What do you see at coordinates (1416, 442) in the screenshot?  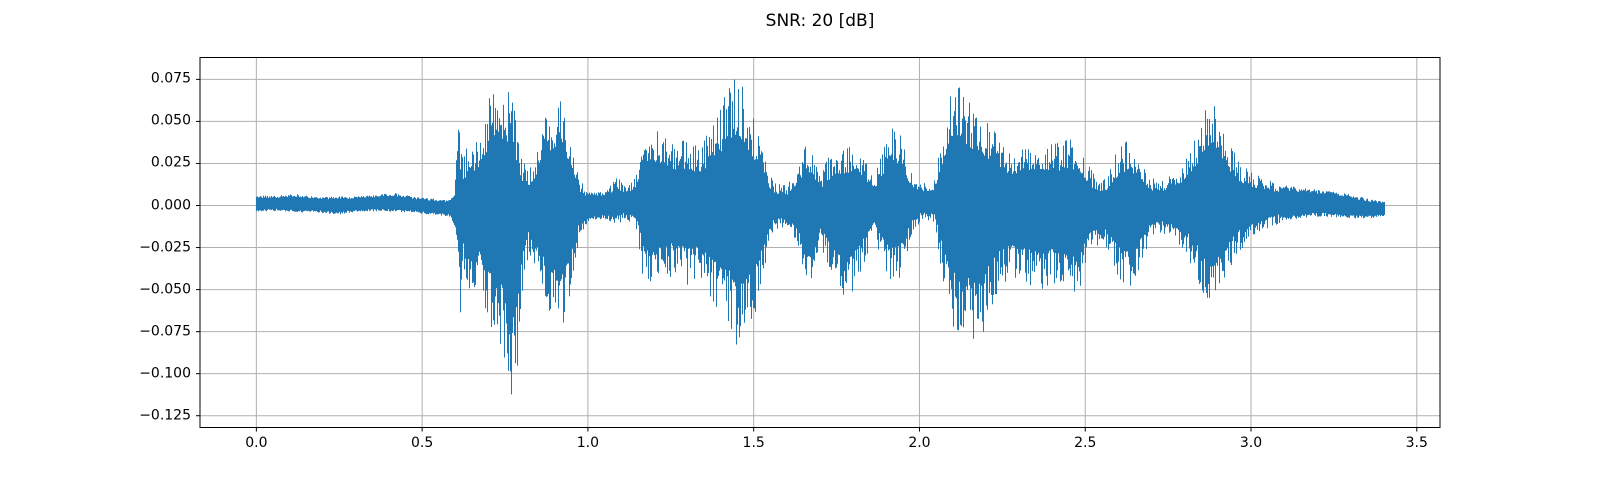 I see `x-tick-label: 3.5` at bounding box center [1416, 442].